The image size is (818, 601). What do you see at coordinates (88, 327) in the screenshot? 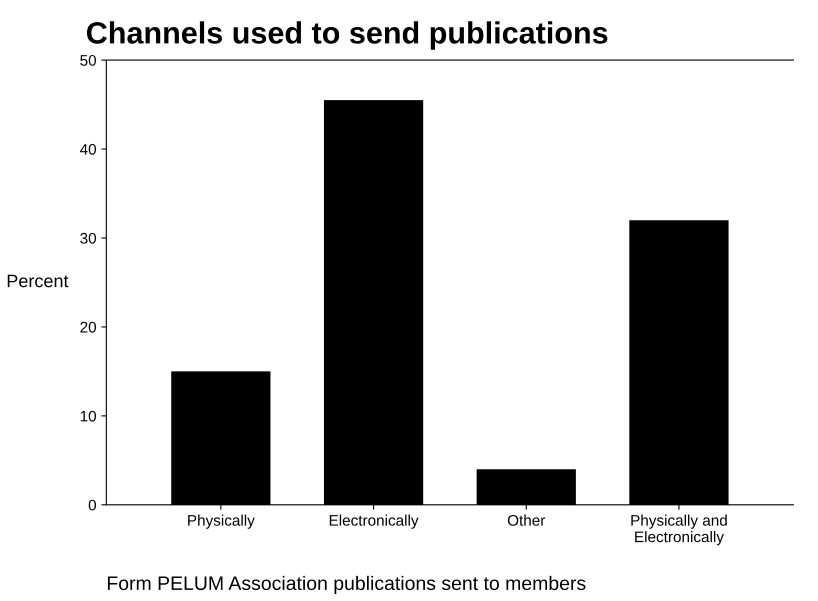
I see `y-tick-label: 20` at bounding box center [88, 327].